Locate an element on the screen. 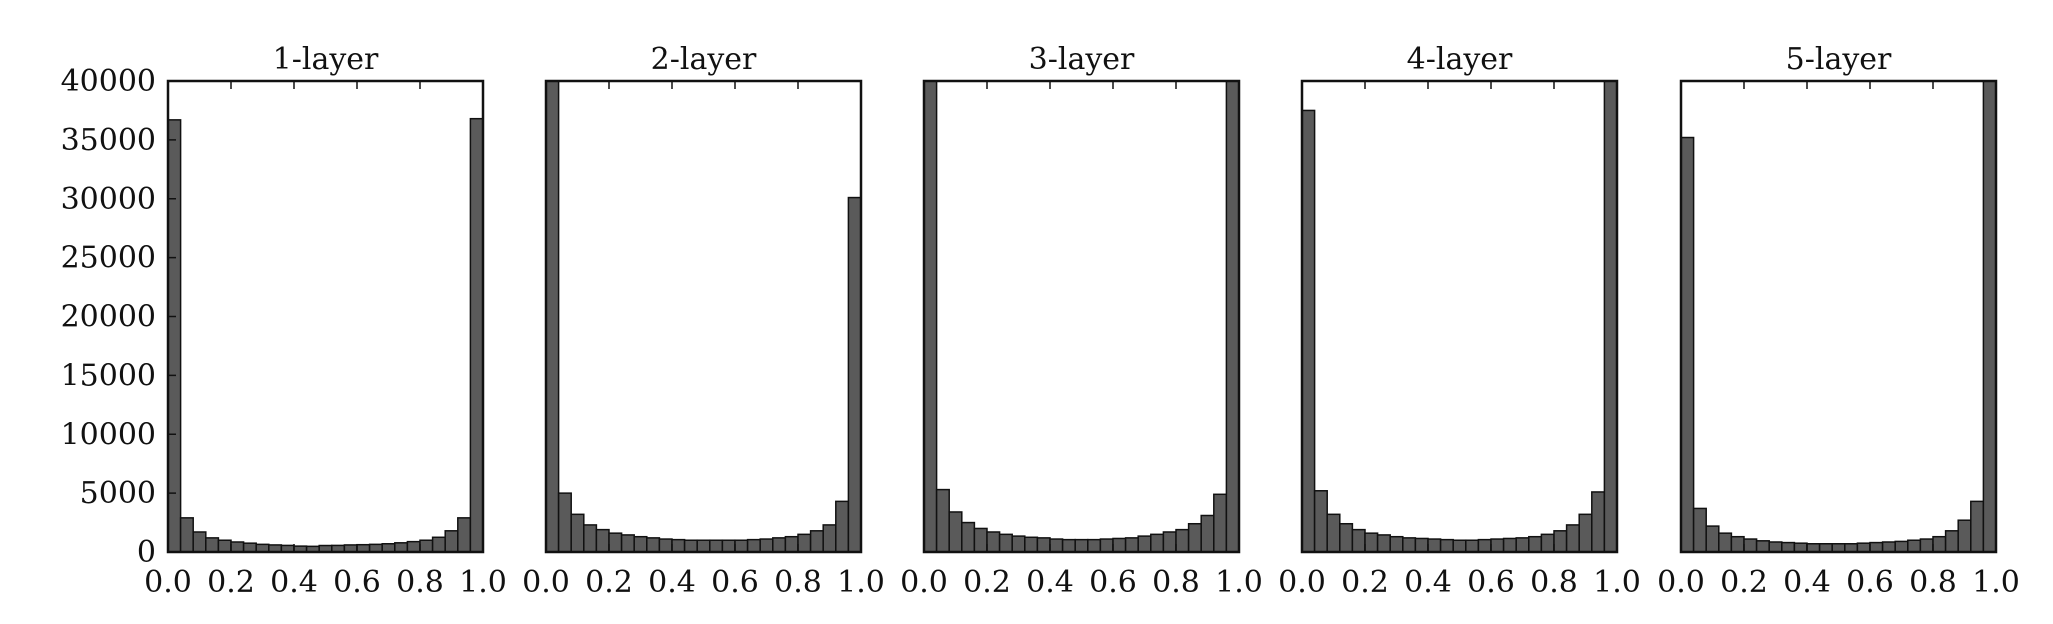  y-tick-label: 35000 is located at coordinates (108, 140).